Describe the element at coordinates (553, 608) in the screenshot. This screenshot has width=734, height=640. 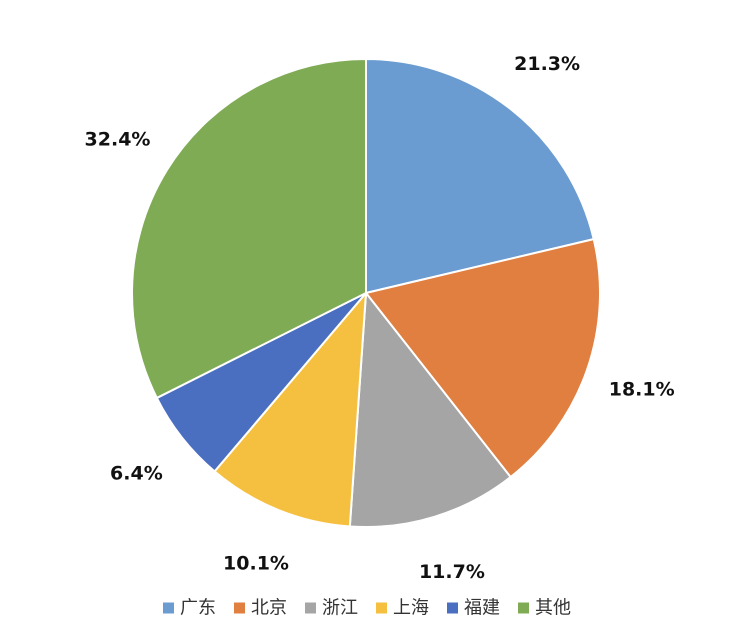
I see `legend-label: 其他` at that location.